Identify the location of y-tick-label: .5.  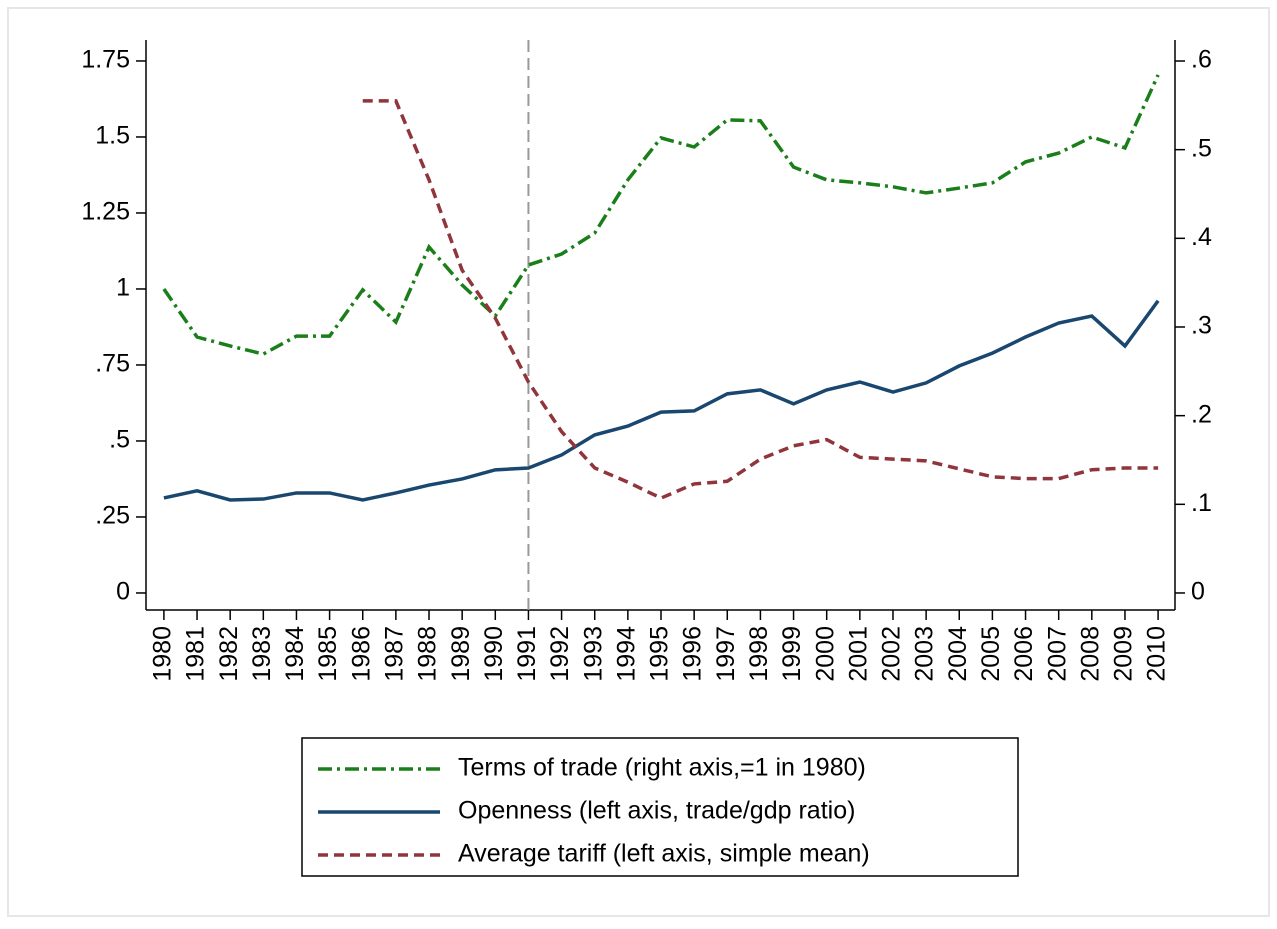
(119, 440).